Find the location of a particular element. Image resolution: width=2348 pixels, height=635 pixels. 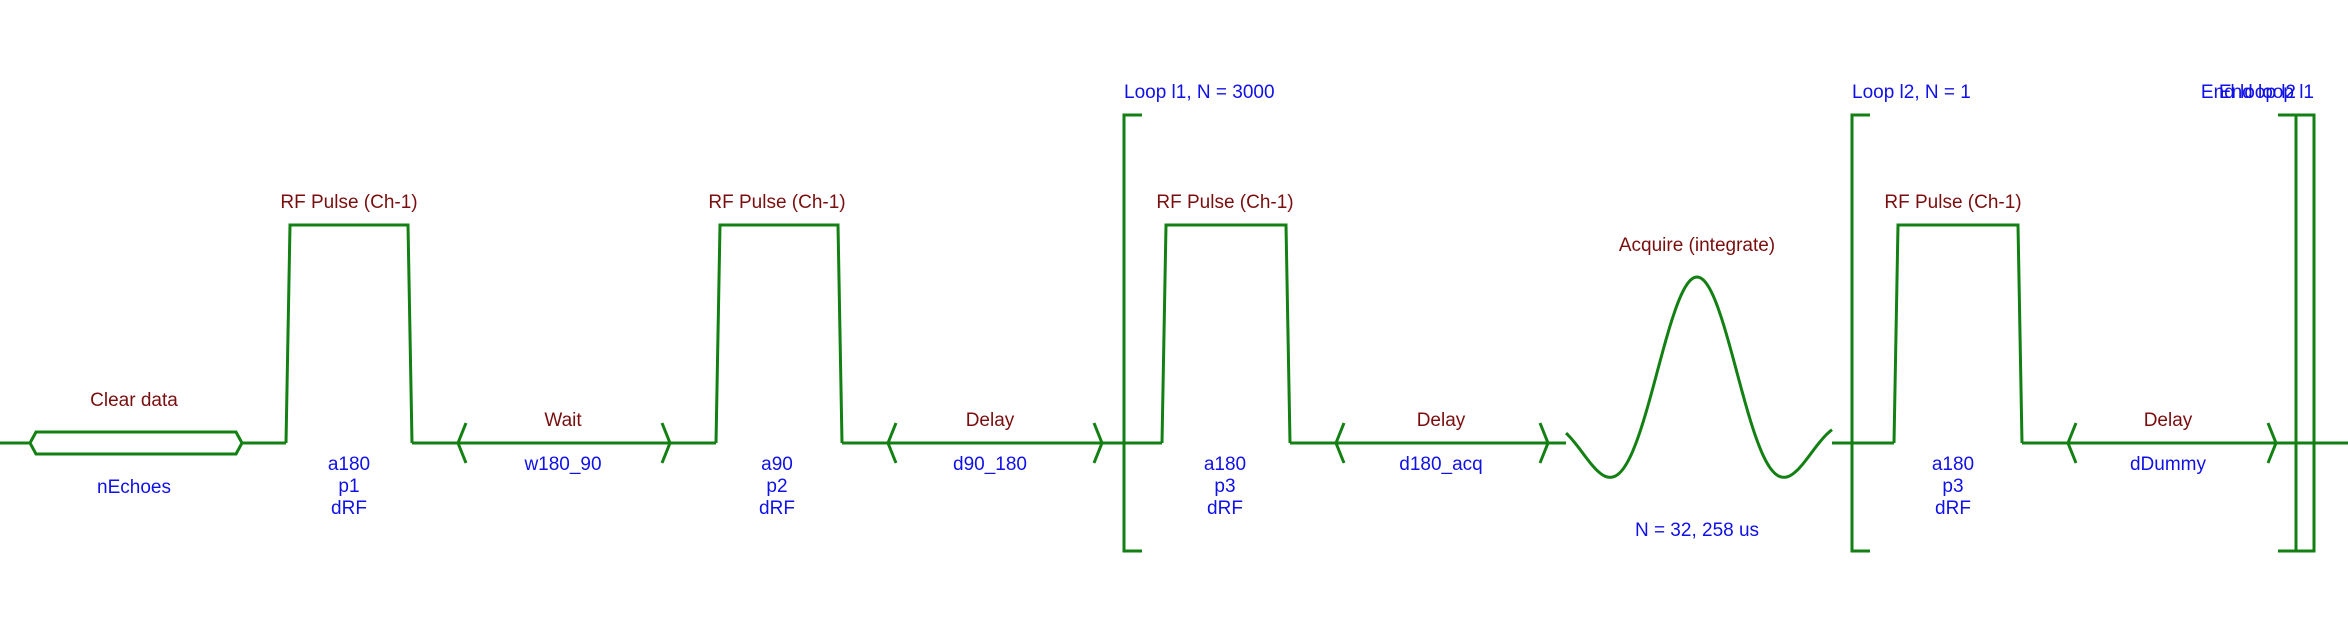

rf-pulse-4-length: p3 is located at coordinates (1952, 486).